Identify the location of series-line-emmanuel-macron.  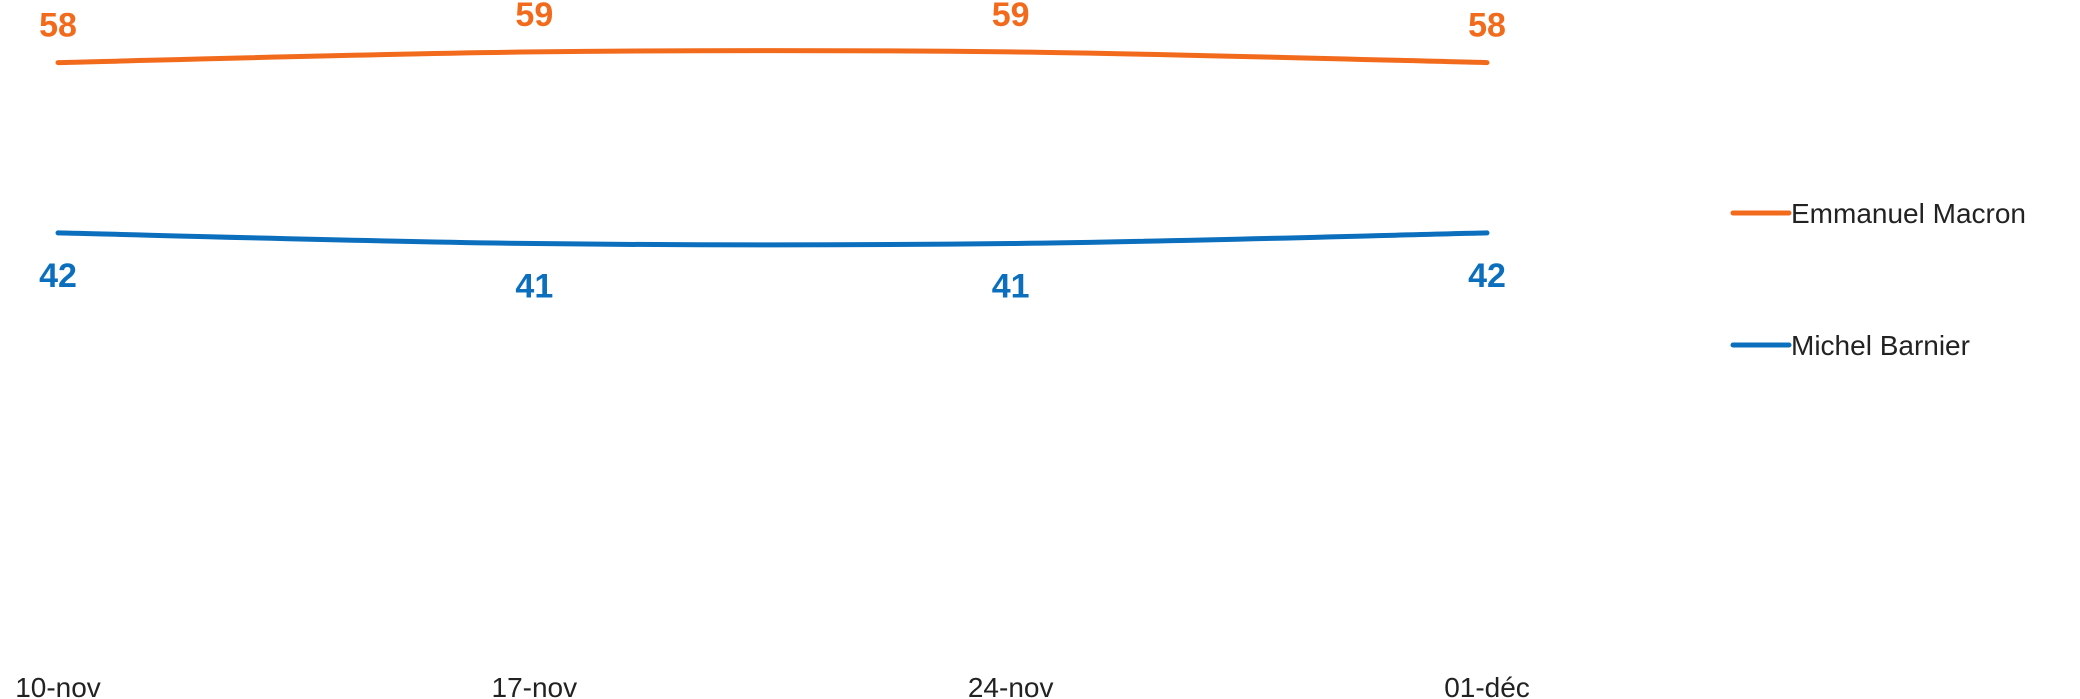
(772, 57).